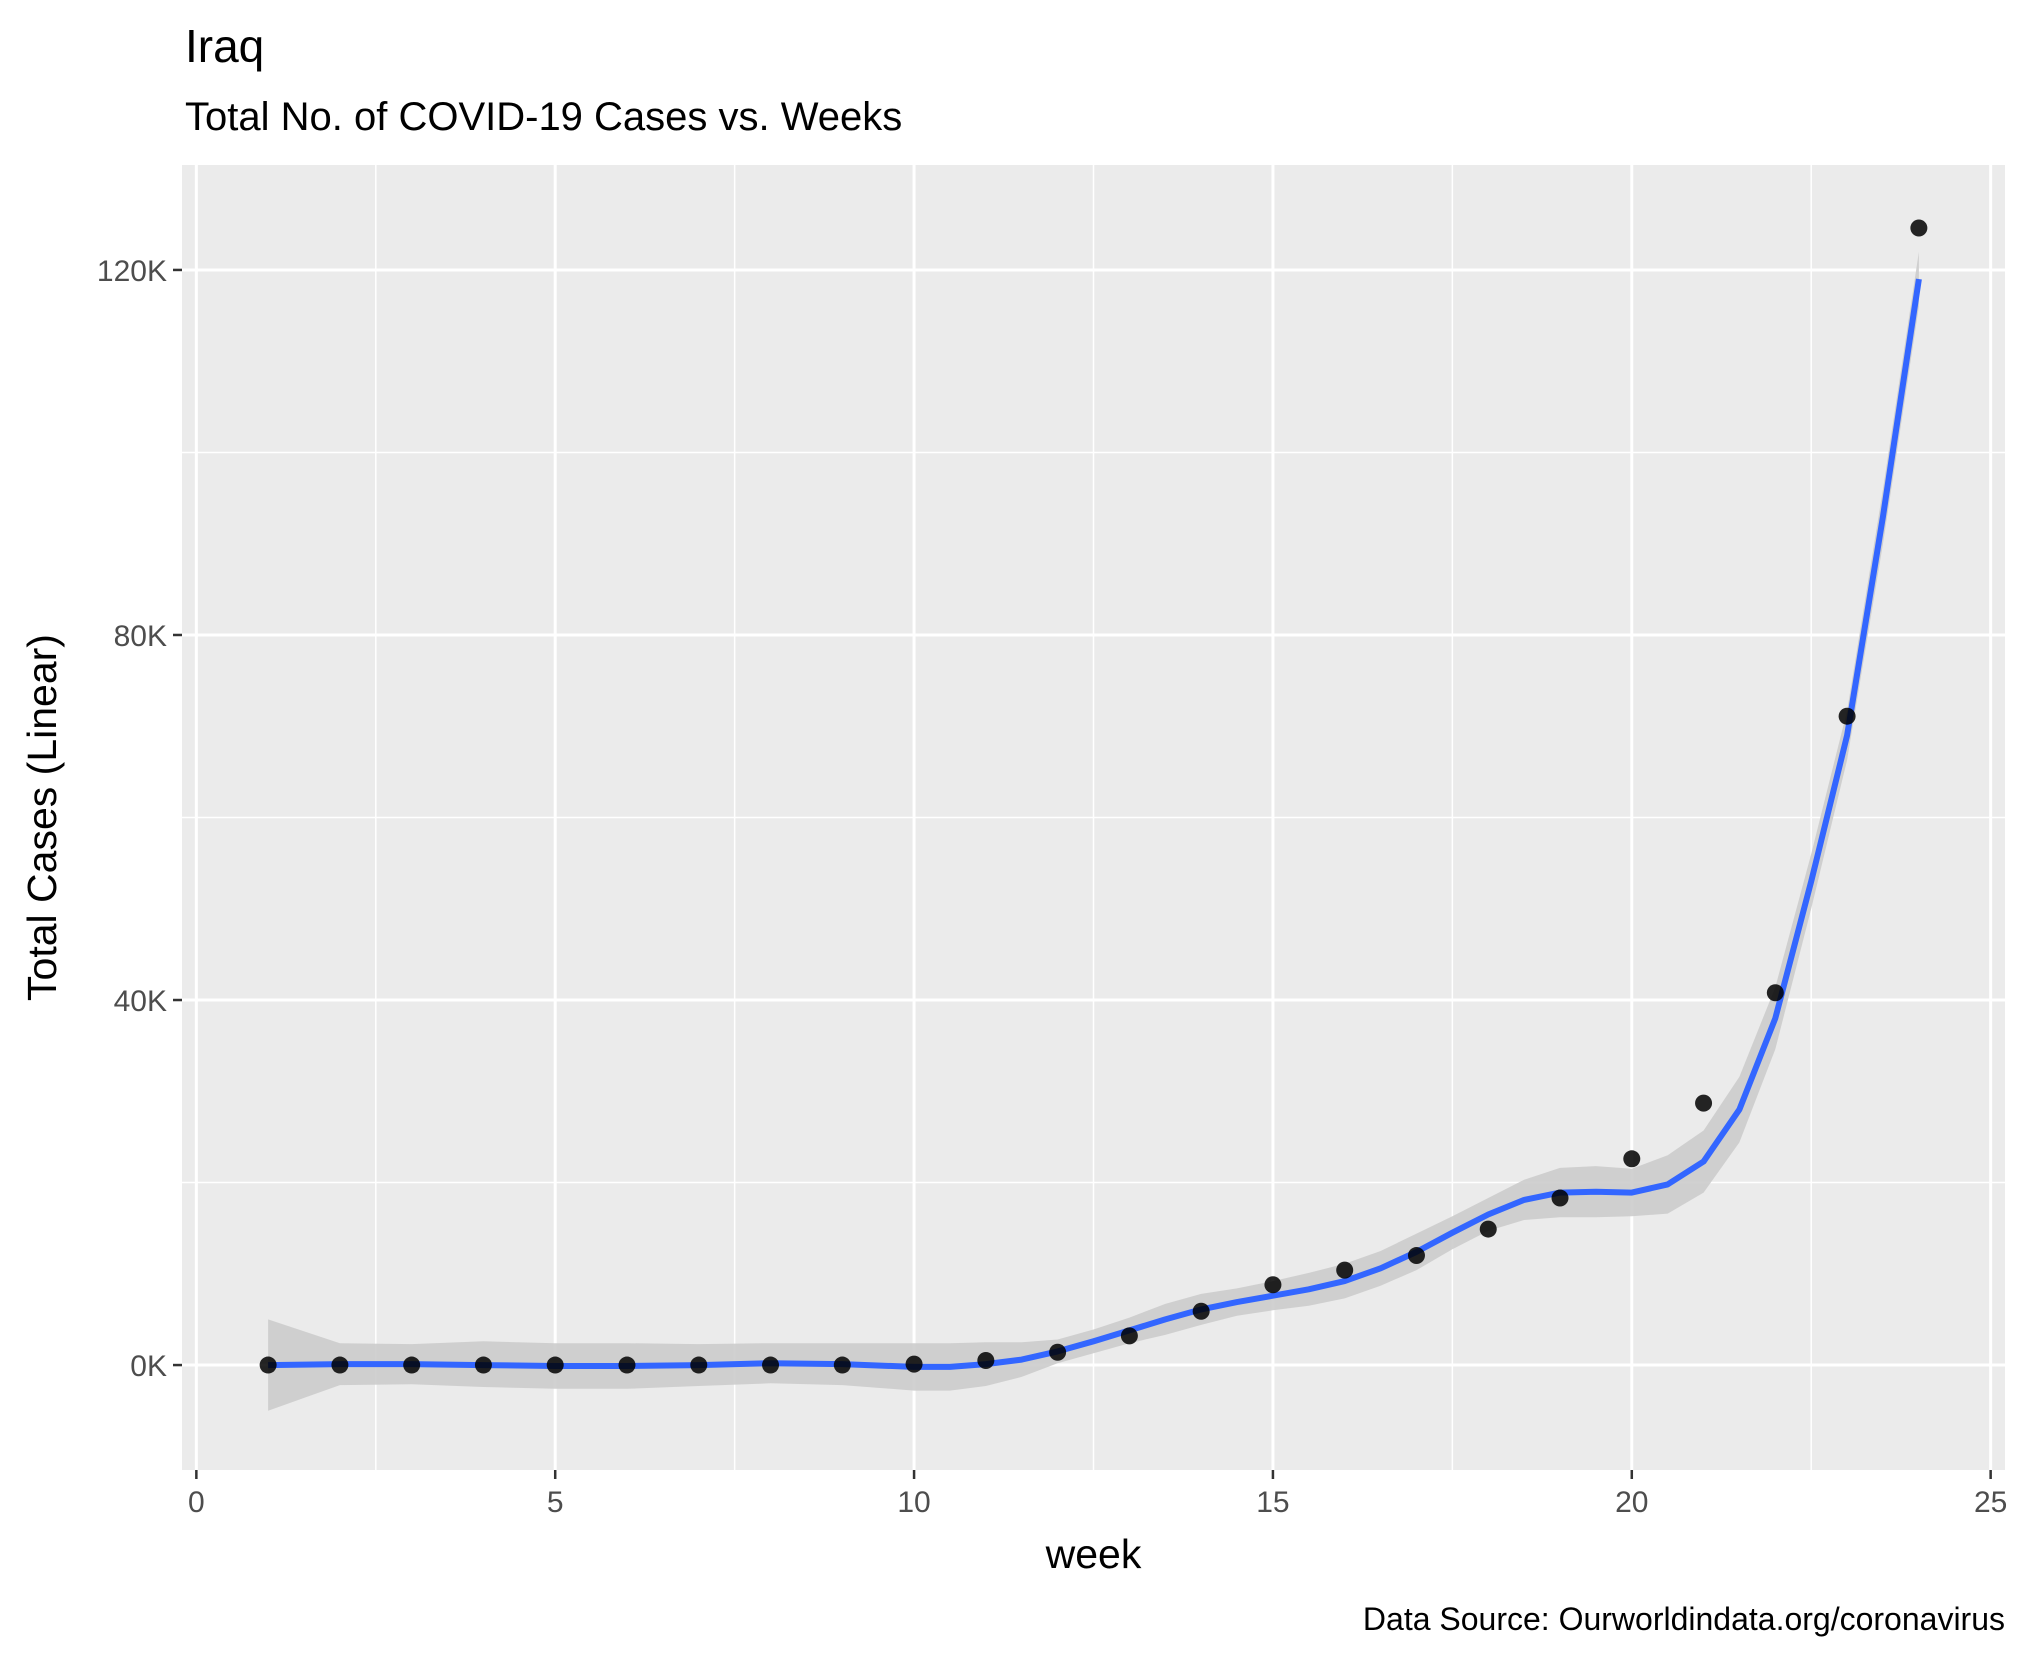 The width and height of the screenshot is (2025, 1662). Describe the element at coordinates (1272, 1502) in the screenshot. I see `x-tick-label: 15` at that location.